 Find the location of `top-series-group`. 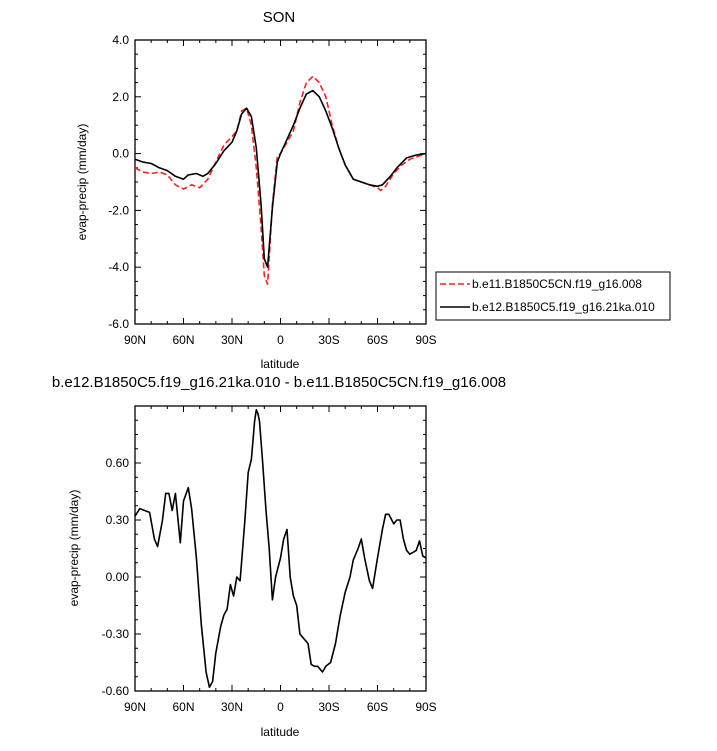

top-series-group is located at coordinates (280, 180).